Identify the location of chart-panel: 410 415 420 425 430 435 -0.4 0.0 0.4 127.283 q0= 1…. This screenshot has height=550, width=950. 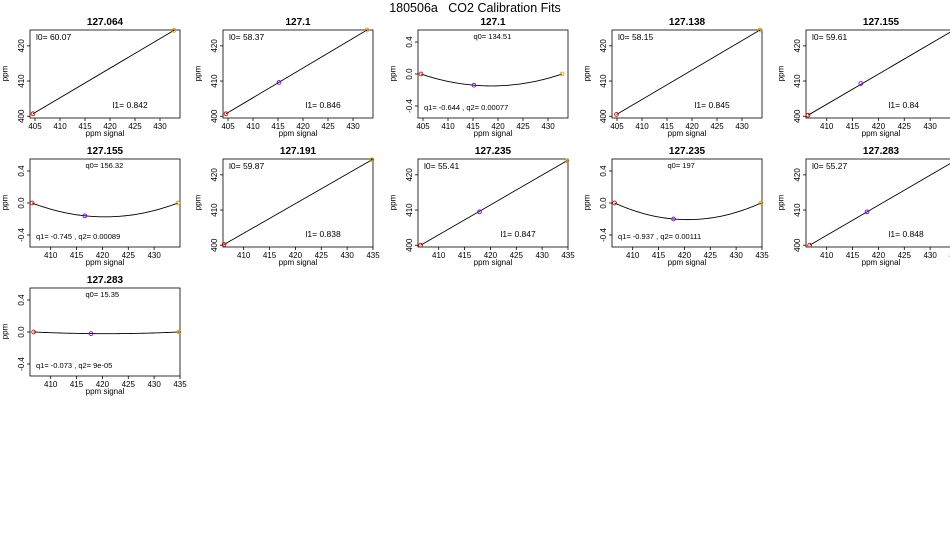
(95, 343).